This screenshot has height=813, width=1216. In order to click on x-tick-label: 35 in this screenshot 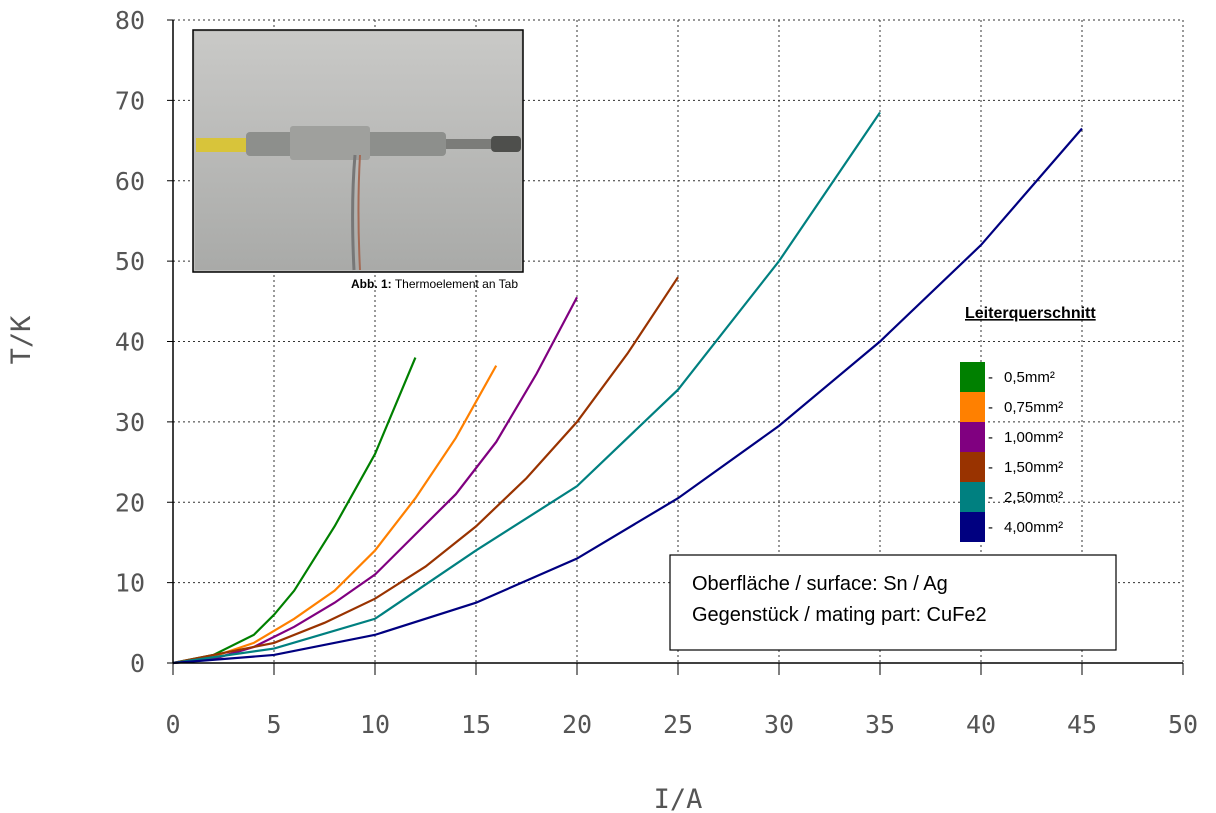, I will do `click(880, 724)`.